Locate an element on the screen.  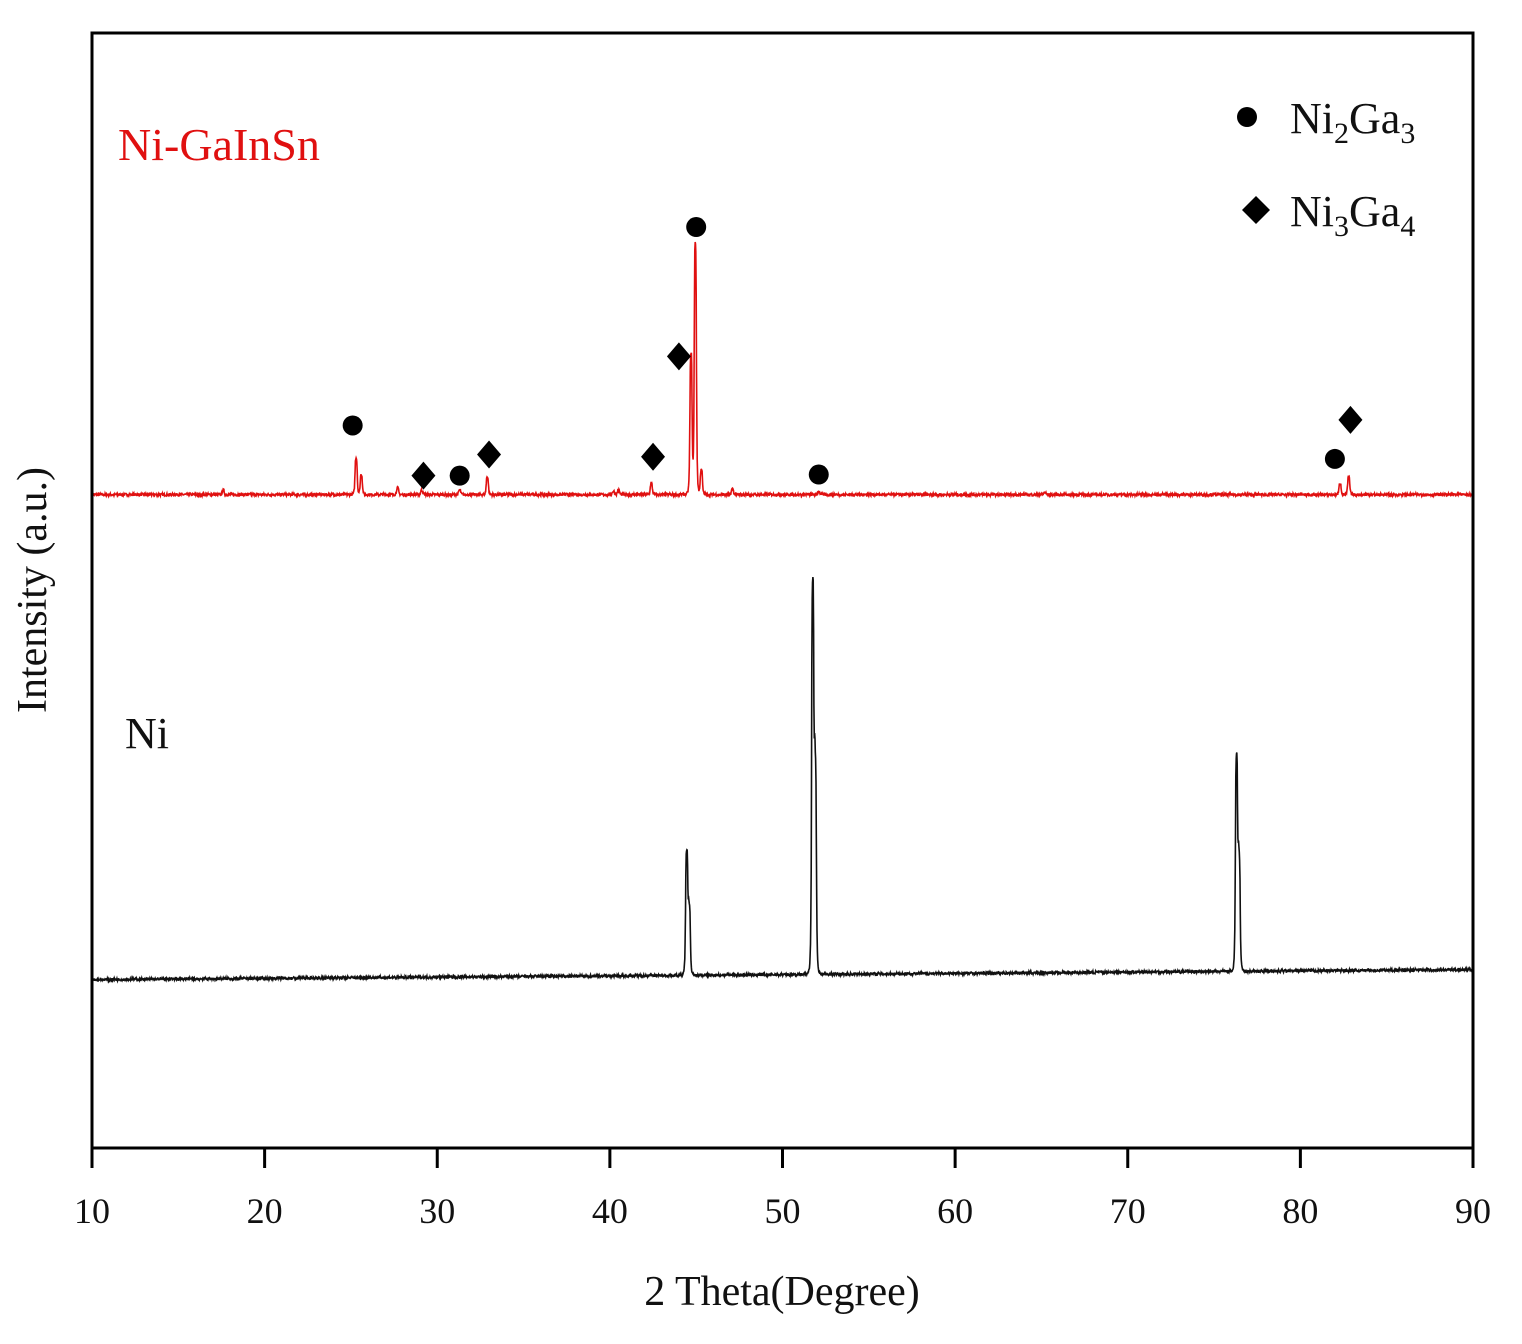
x-tick-label: 60 is located at coordinates (955, 1211).